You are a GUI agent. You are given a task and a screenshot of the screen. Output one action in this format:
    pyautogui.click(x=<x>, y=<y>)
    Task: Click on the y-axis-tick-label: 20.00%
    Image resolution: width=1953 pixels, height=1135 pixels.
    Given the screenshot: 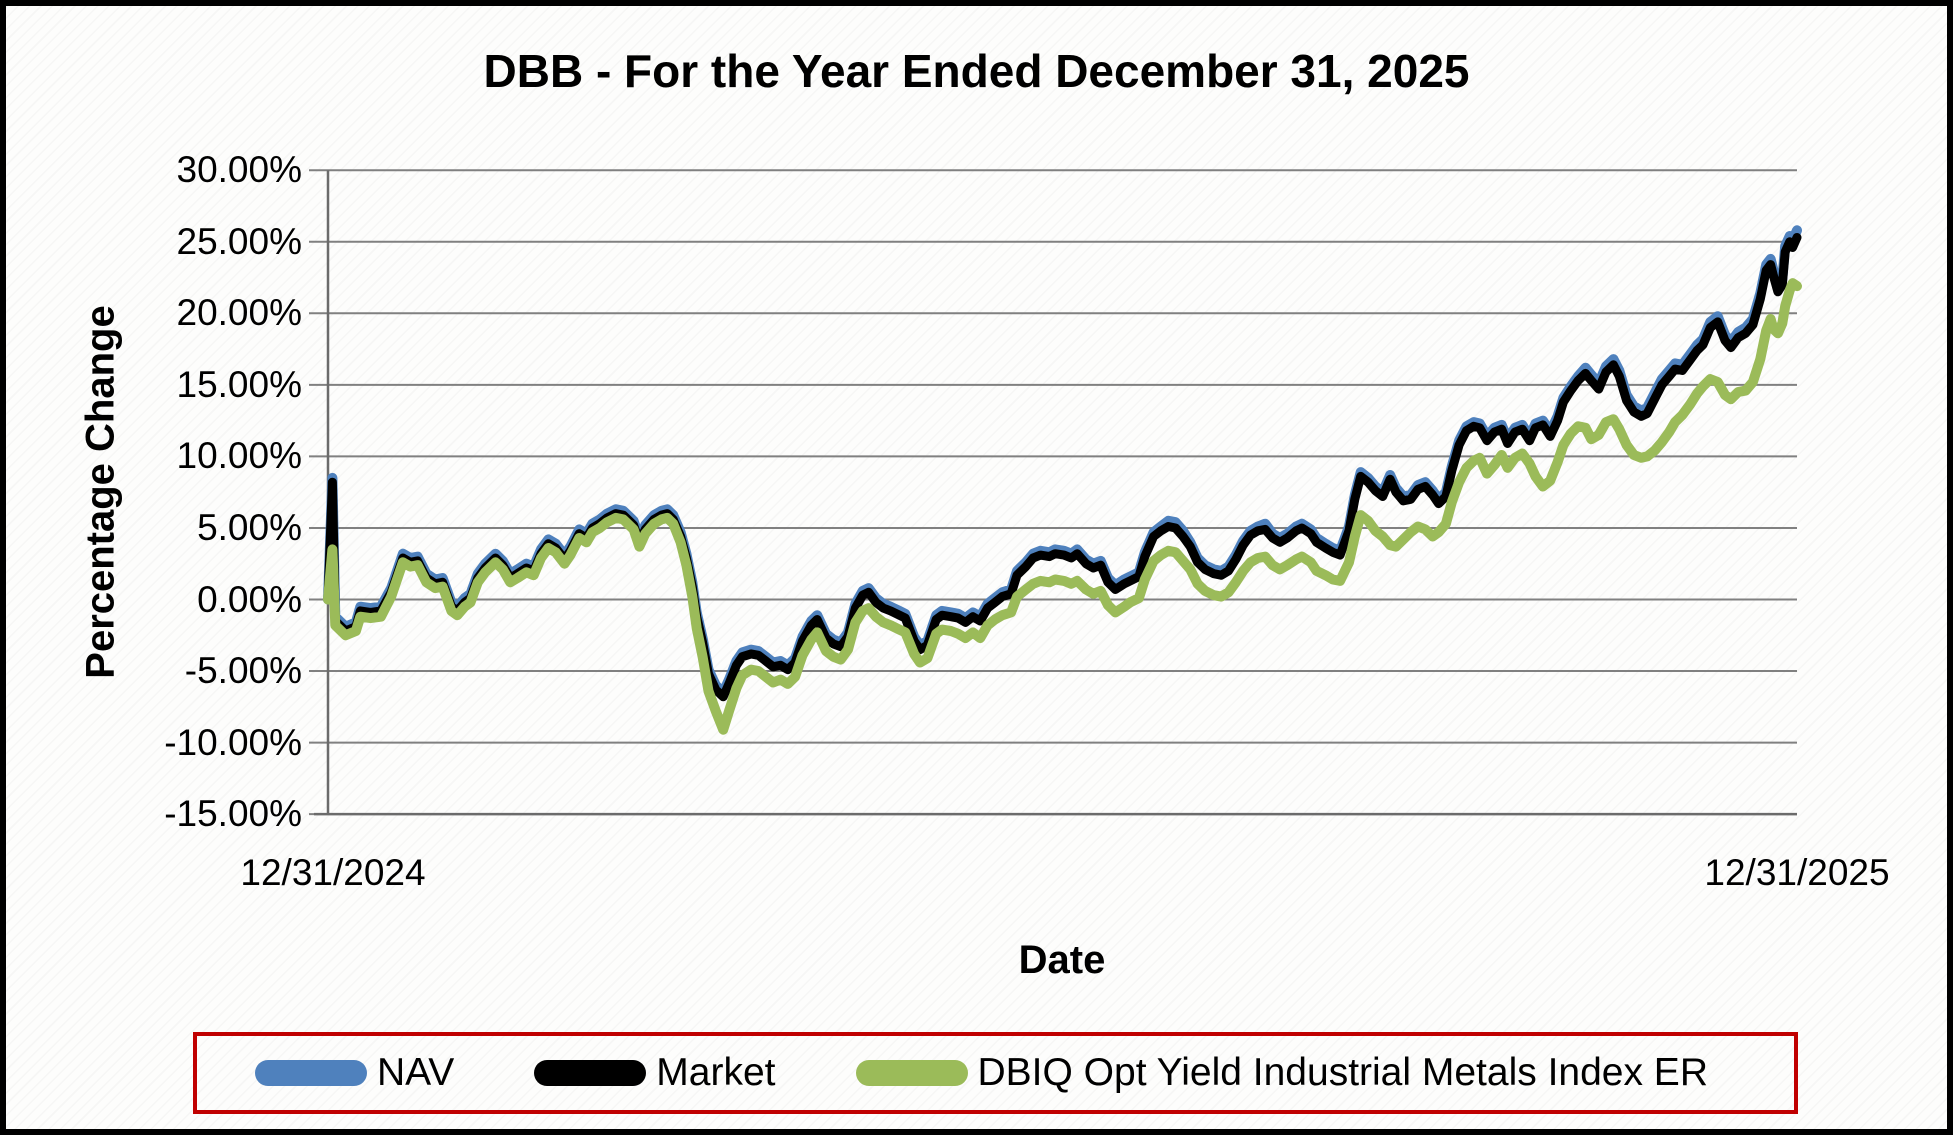 What is the action you would take?
    pyautogui.click(x=239, y=312)
    